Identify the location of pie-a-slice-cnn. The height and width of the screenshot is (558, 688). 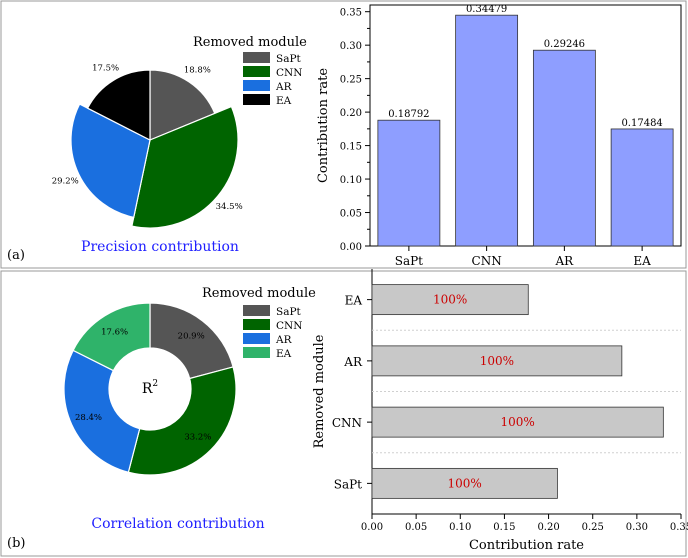
(185, 167).